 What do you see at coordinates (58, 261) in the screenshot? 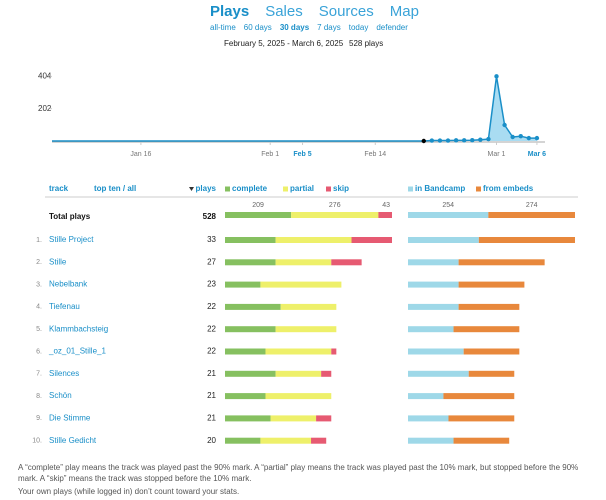
I see `track-link: Stille` at bounding box center [58, 261].